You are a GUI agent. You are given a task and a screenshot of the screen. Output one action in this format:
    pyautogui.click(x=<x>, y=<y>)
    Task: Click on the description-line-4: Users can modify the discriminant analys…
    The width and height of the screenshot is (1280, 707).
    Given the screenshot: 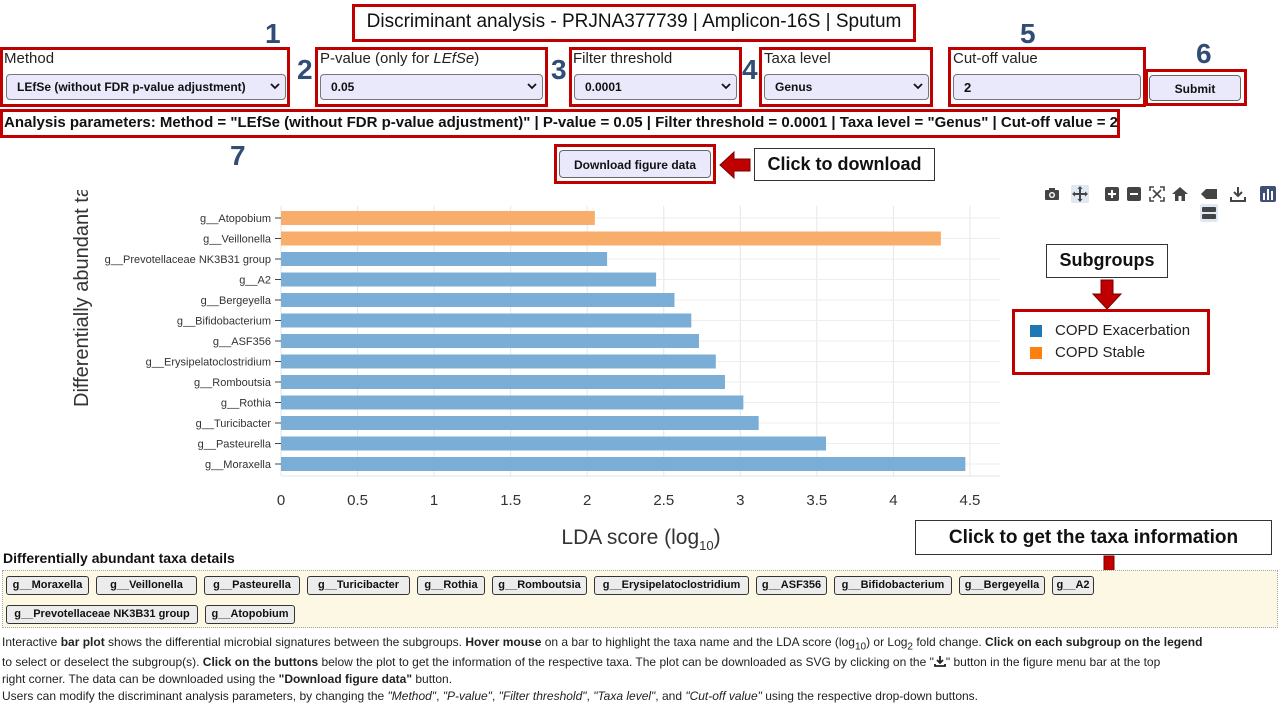 What is the action you would take?
    pyautogui.click(x=490, y=696)
    